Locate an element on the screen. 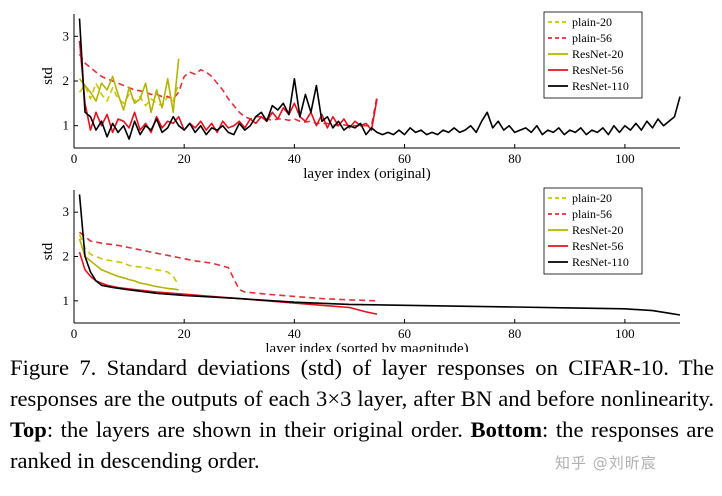  caption-top-label: Top is located at coordinates (28, 429).